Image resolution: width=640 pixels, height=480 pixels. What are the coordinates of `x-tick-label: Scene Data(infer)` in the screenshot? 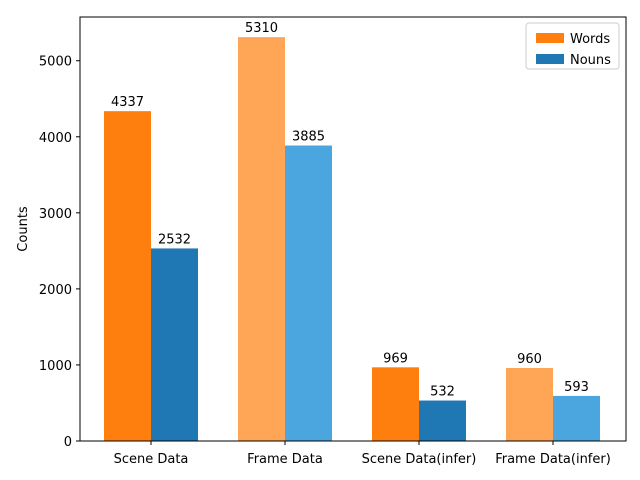 It's located at (419, 459).